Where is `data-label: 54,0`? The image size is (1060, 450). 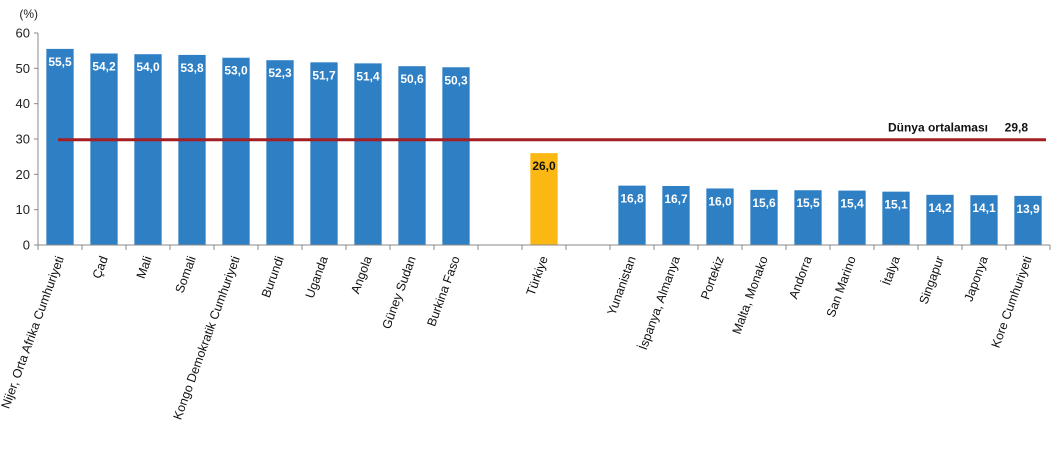
data-label: 54,0 is located at coordinates (148, 67).